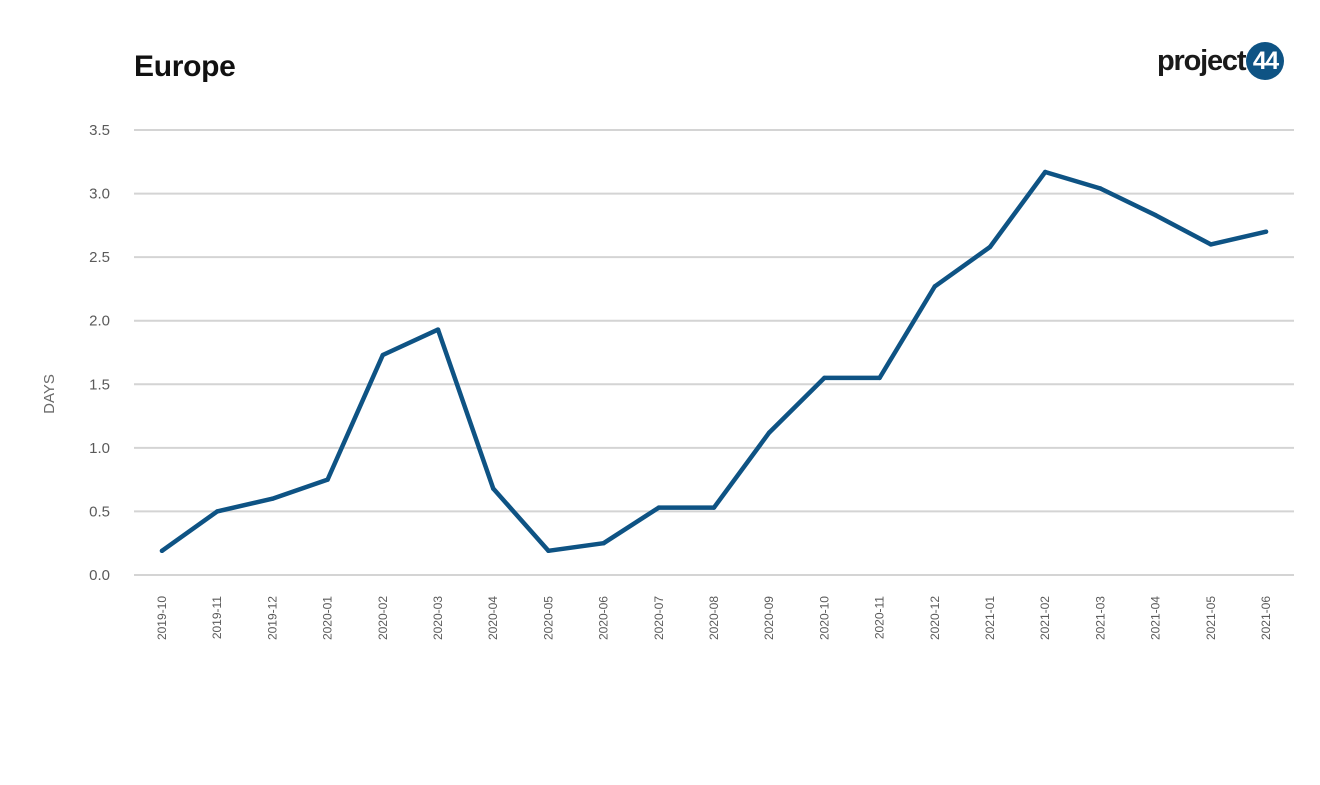 The width and height of the screenshot is (1320, 785). Describe the element at coordinates (99, 257) in the screenshot. I see `y-tick-label: 2.5` at that location.